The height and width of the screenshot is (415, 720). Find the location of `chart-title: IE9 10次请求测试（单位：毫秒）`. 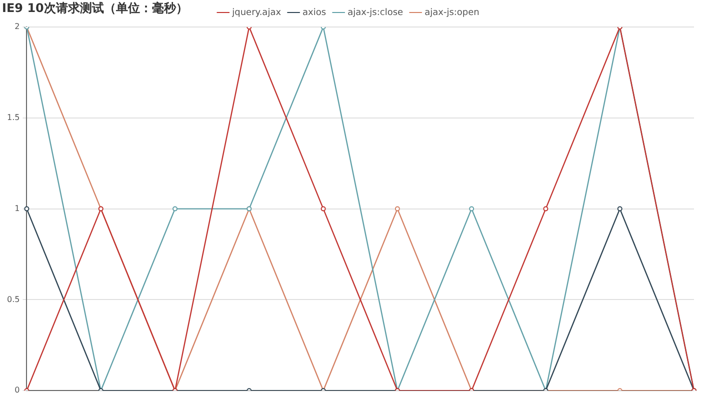

chart-title: IE9 10次请求测试（单位：毫秒） is located at coordinates (95, 8).